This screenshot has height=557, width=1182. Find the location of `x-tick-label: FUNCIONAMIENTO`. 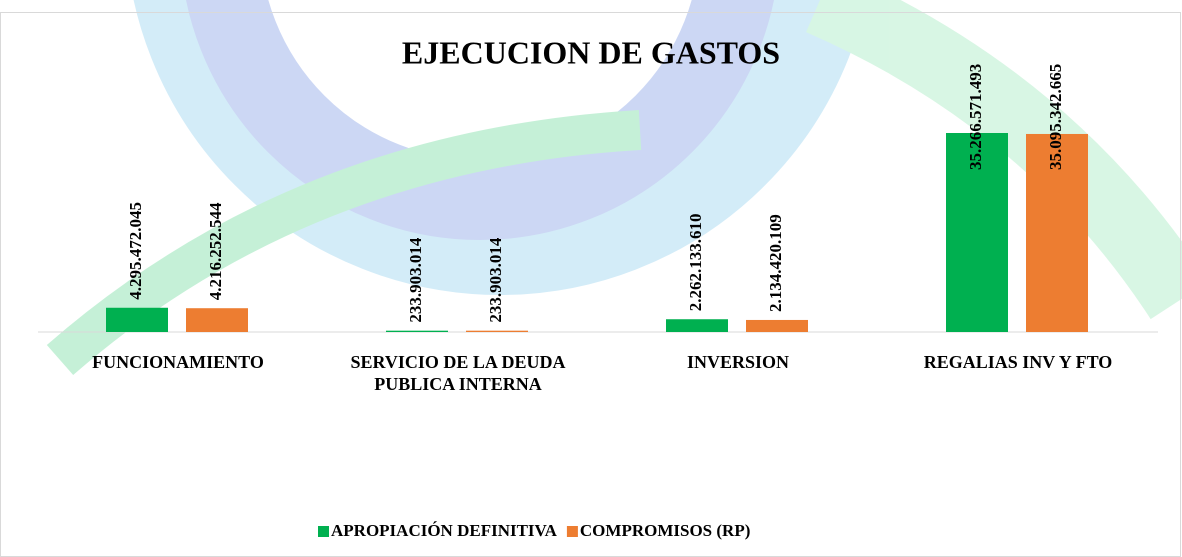

x-tick-label: FUNCIONAMIENTO is located at coordinates (178, 362).